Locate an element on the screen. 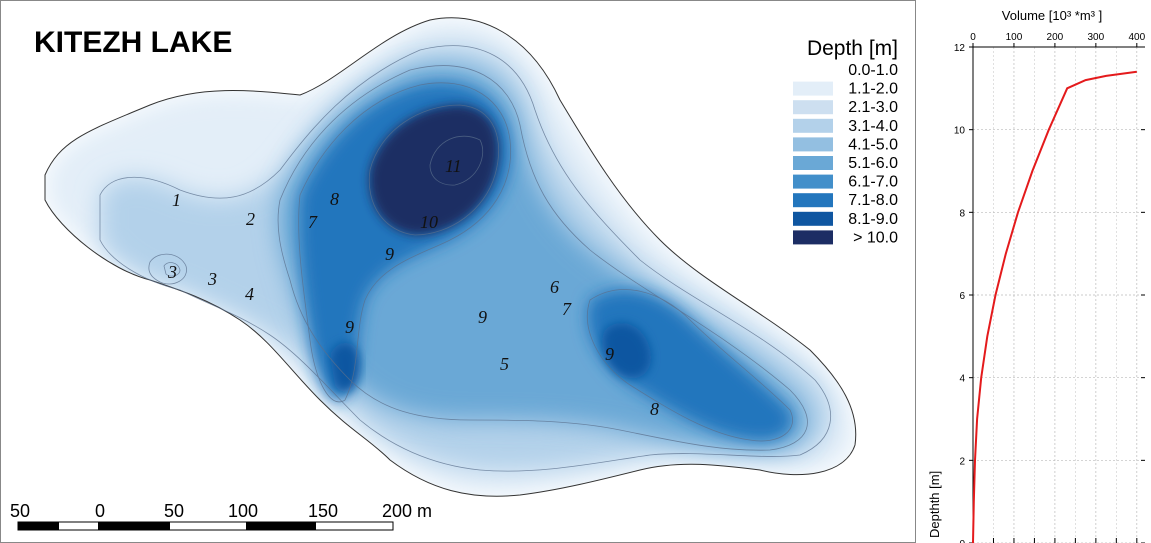 The image size is (1151, 543). scale-bar: 50 0 50 100 150 200 m is located at coordinates (221, 516).